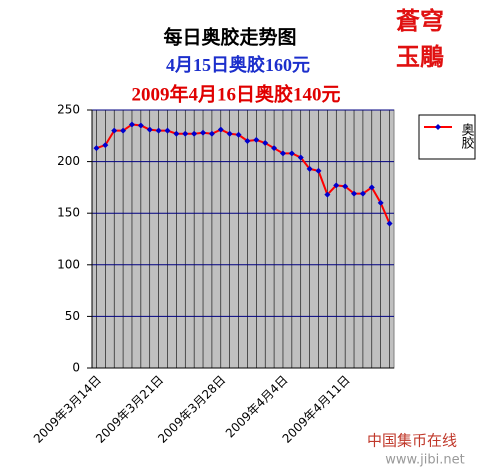  Describe the element at coordinates (68, 161) in the screenshot. I see `y-tick-label: 200` at that location.